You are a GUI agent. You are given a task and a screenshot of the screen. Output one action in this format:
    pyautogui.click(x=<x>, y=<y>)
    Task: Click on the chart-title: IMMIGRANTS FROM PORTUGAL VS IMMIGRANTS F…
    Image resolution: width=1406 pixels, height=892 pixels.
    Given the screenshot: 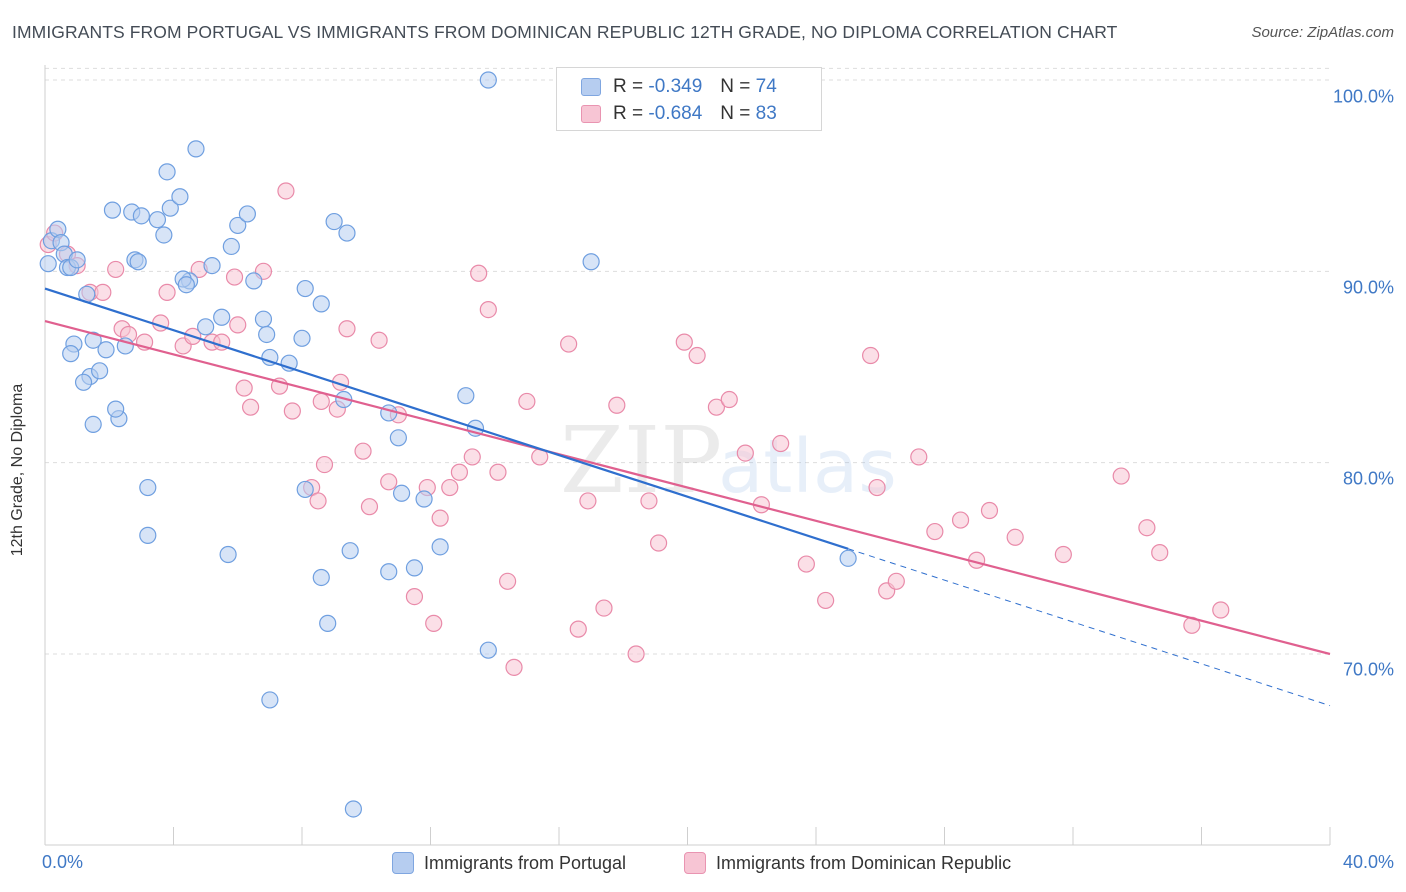 What is the action you would take?
    pyautogui.click(x=565, y=32)
    